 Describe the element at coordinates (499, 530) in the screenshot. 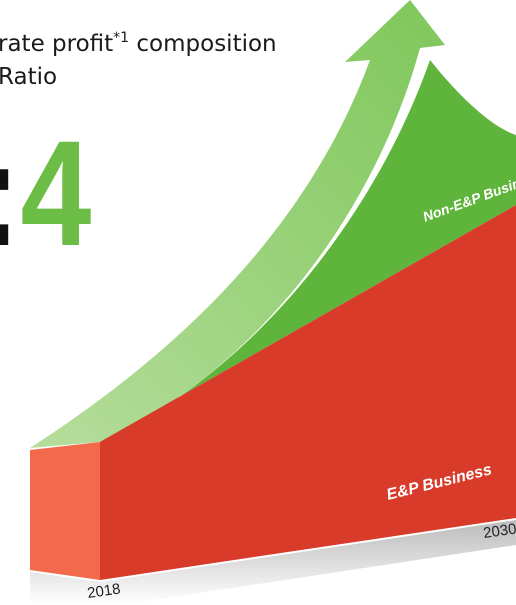

I see `end-year: 2030` at that location.